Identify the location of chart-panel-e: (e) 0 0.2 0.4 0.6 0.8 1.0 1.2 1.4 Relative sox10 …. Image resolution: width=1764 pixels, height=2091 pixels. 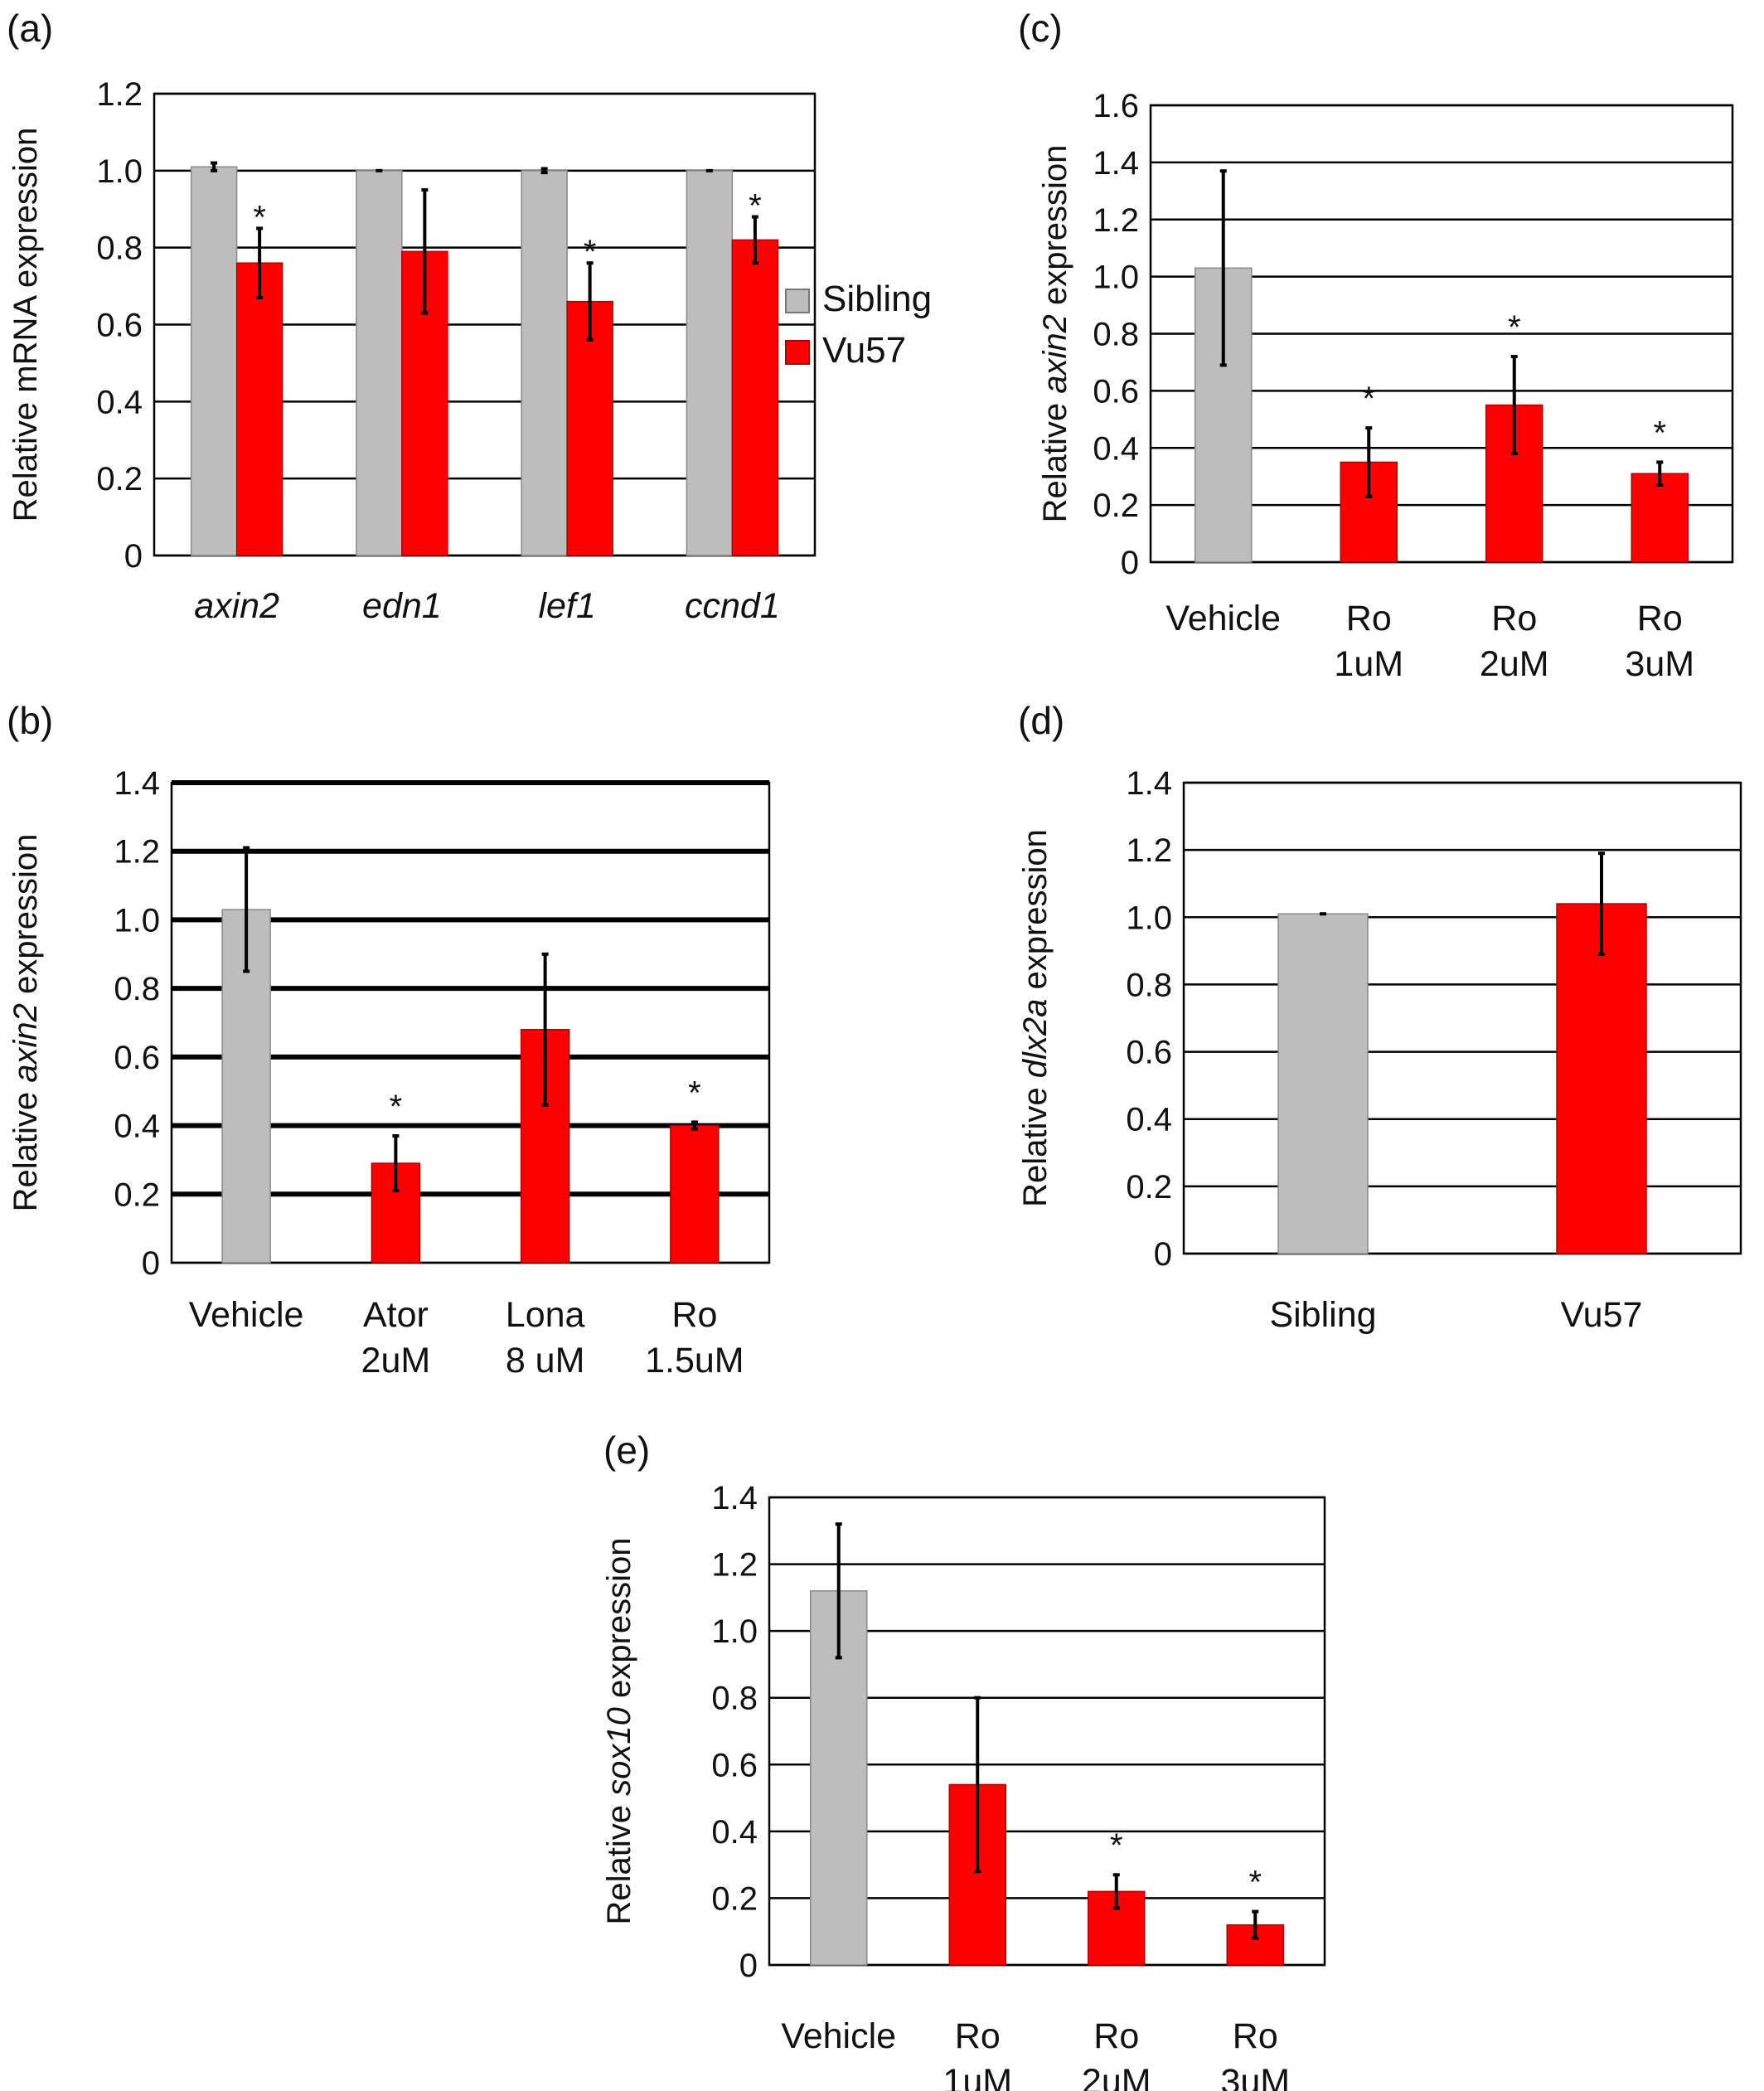
(963, 1760).